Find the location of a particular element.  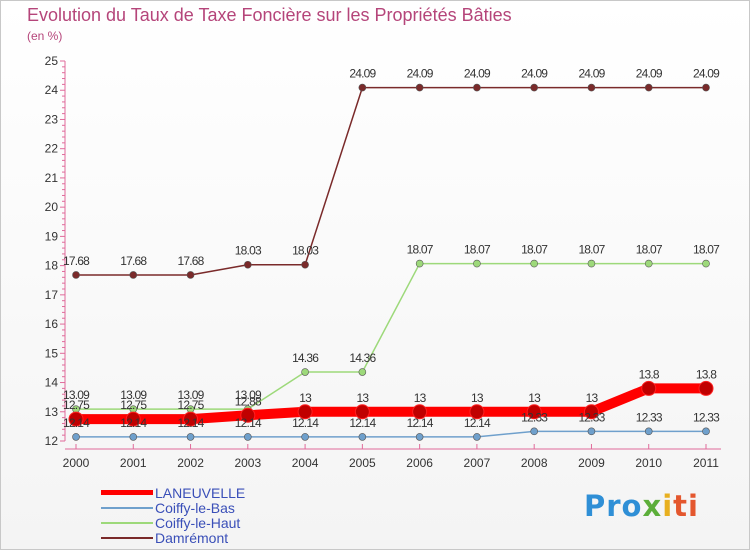

data-label: 12.88 is located at coordinates (248, 401).